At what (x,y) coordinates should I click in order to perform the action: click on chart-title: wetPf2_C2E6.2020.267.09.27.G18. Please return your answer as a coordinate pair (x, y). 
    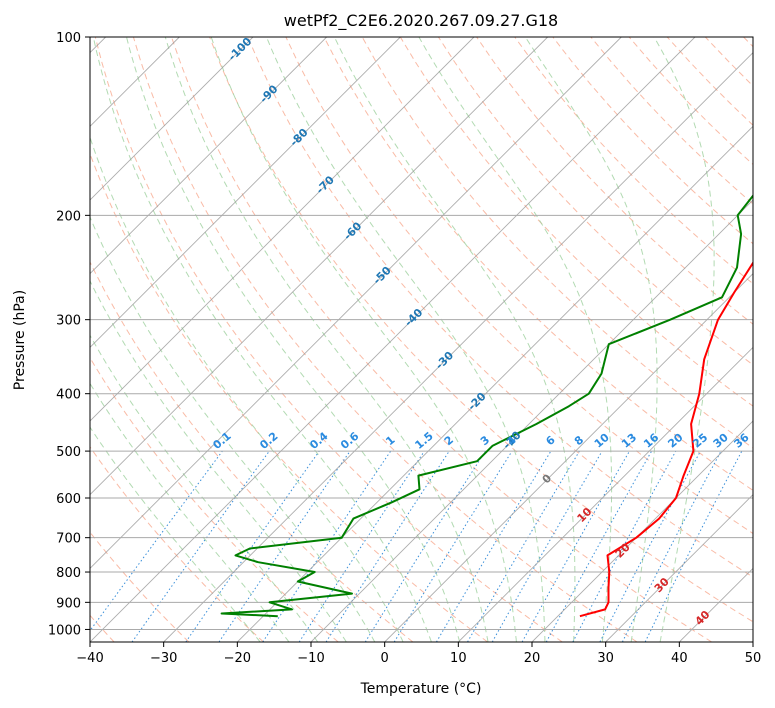
    Looking at the image, I should click on (421, 21).